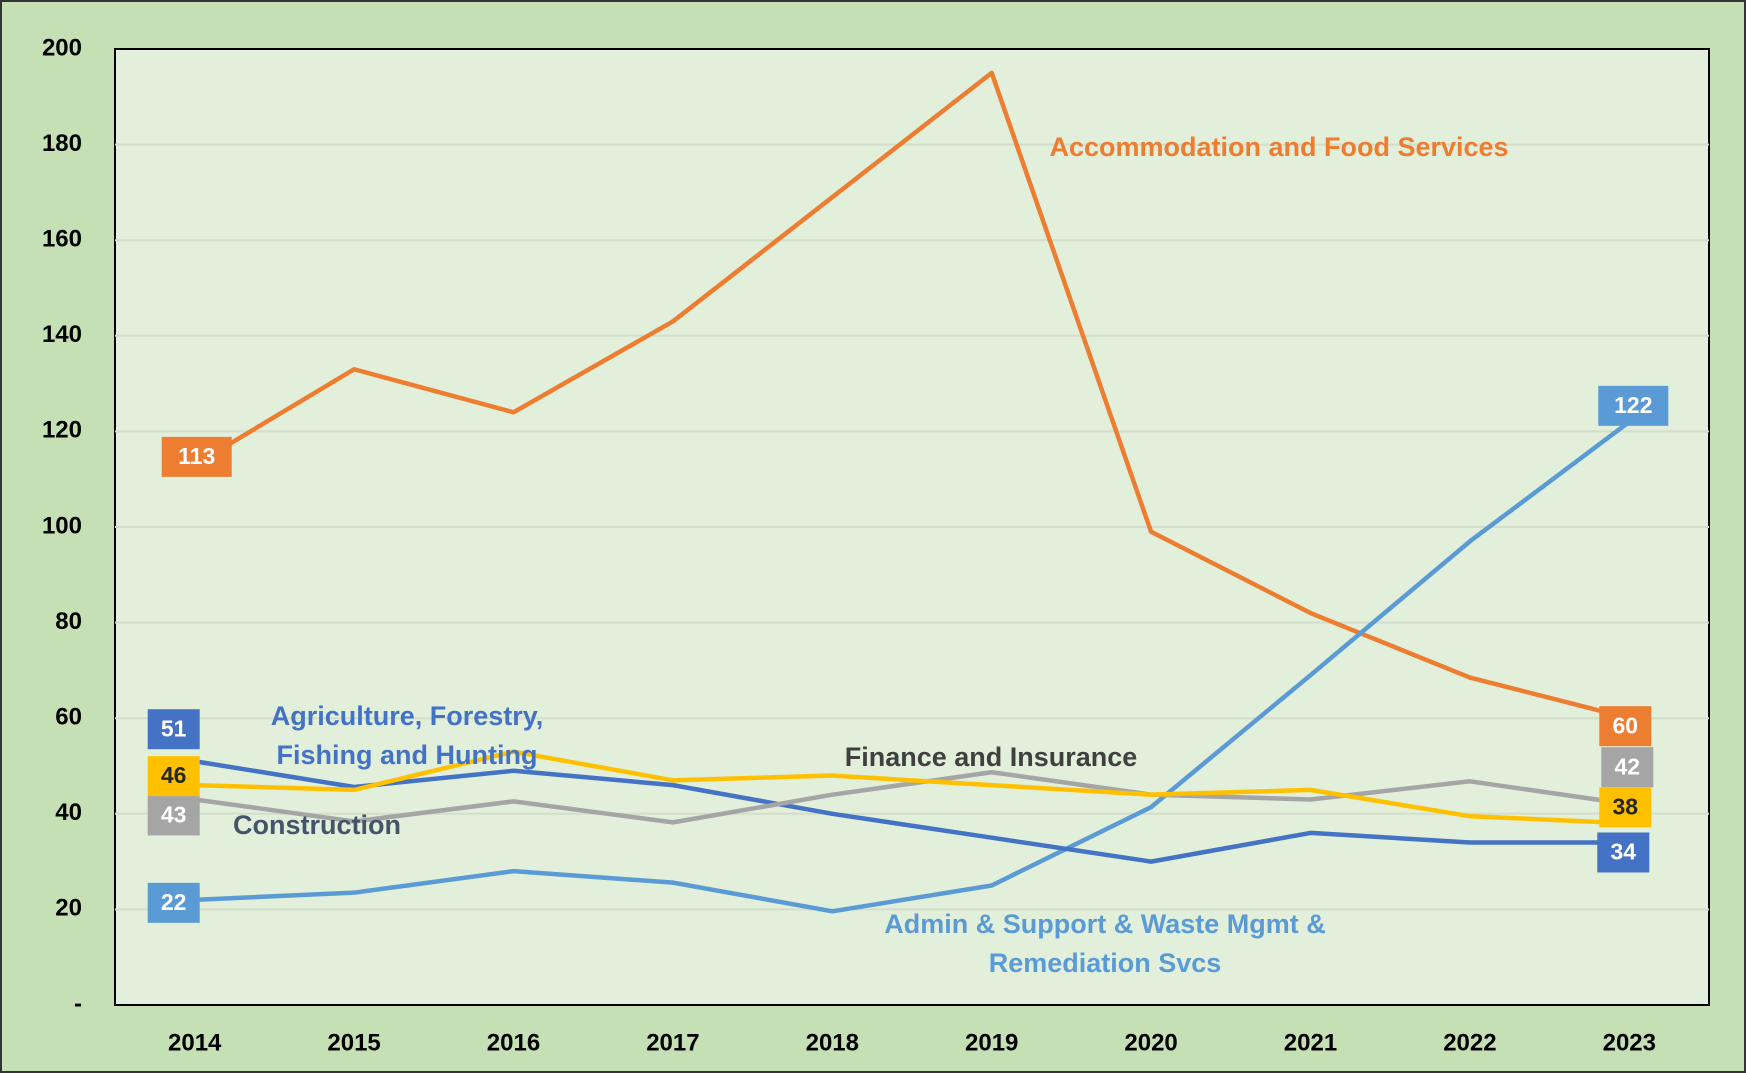  I want to click on y-tick-label: -, so click(78, 1003).